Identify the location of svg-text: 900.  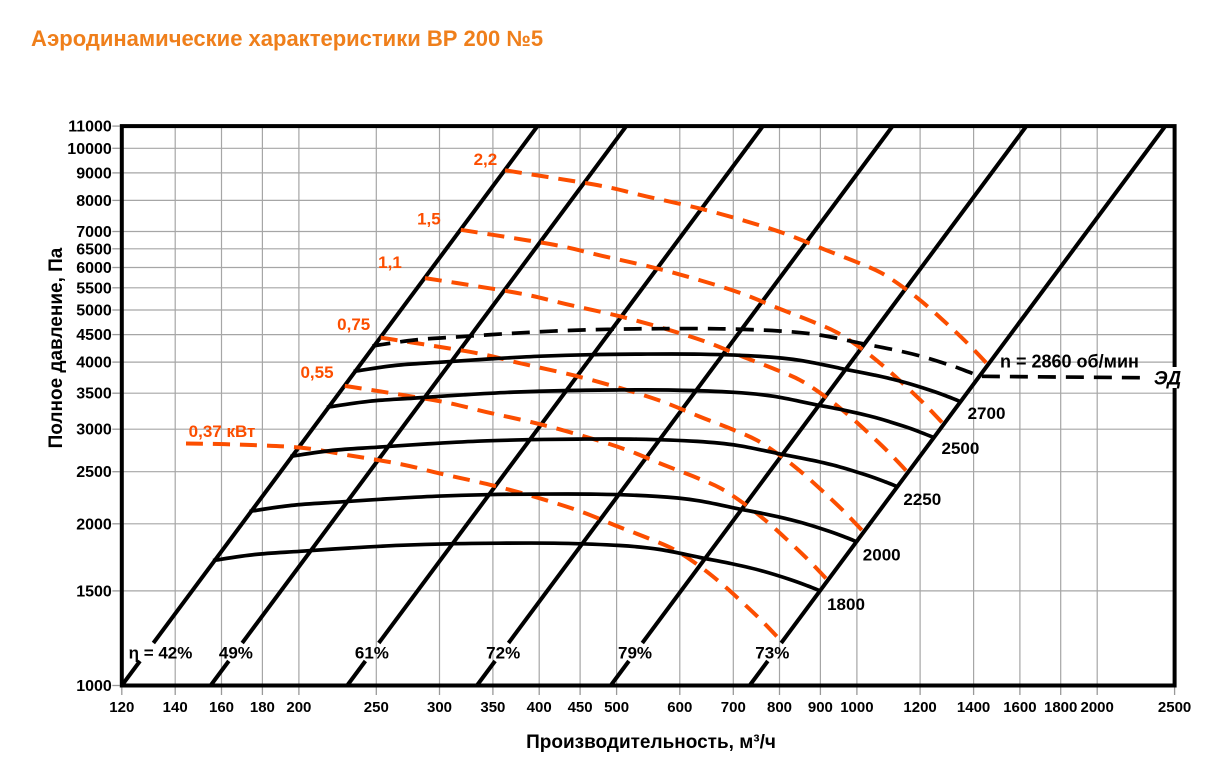
(820, 707).